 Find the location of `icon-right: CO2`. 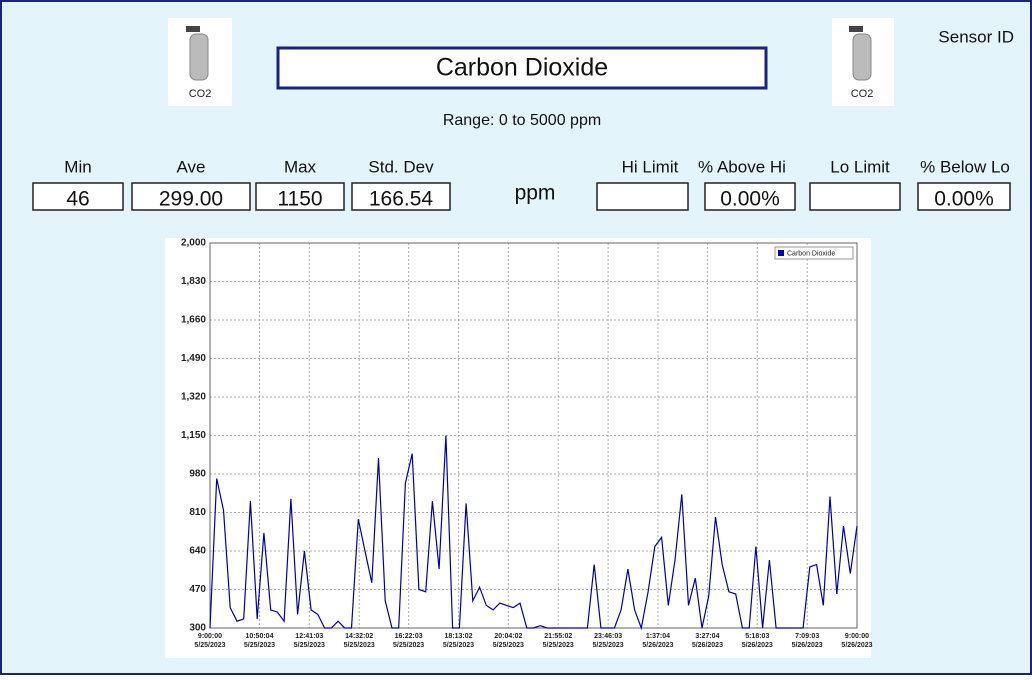

icon-right: CO2 is located at coordinates (863, 62).